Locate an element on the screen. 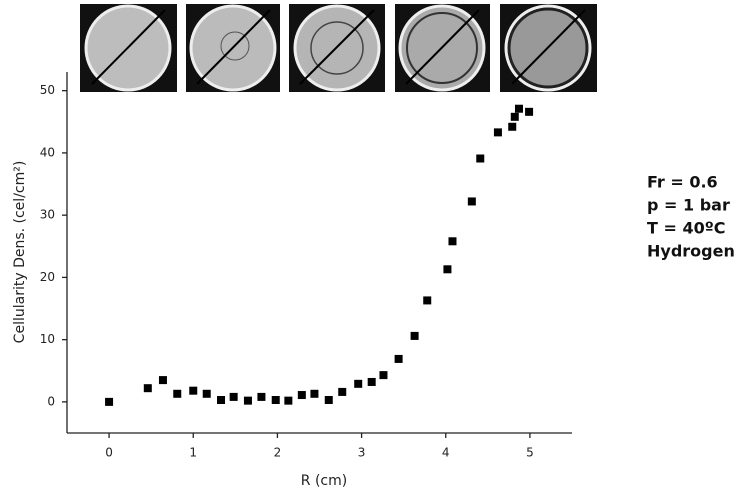 The height and width of the screenshot is (498, 755). x-axis-label: R (cm) is located at coordinates (324, 481).